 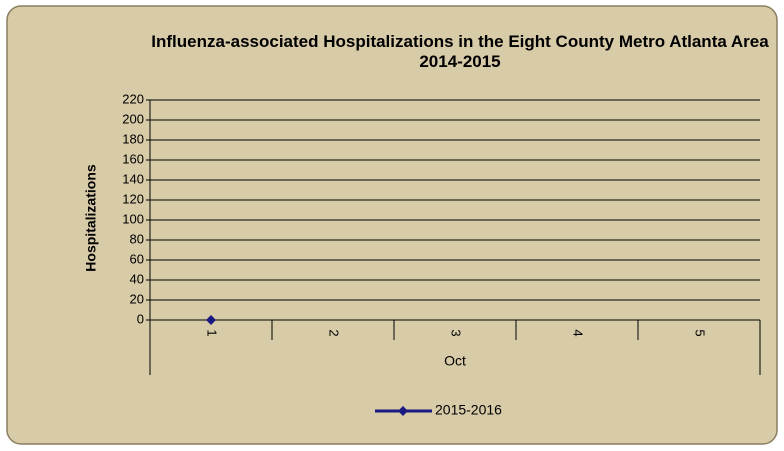 What do you see at coordinates (455, 361) in the screenshot?
I see `x-axis-label: Oct` at bounding box center [455, 361].